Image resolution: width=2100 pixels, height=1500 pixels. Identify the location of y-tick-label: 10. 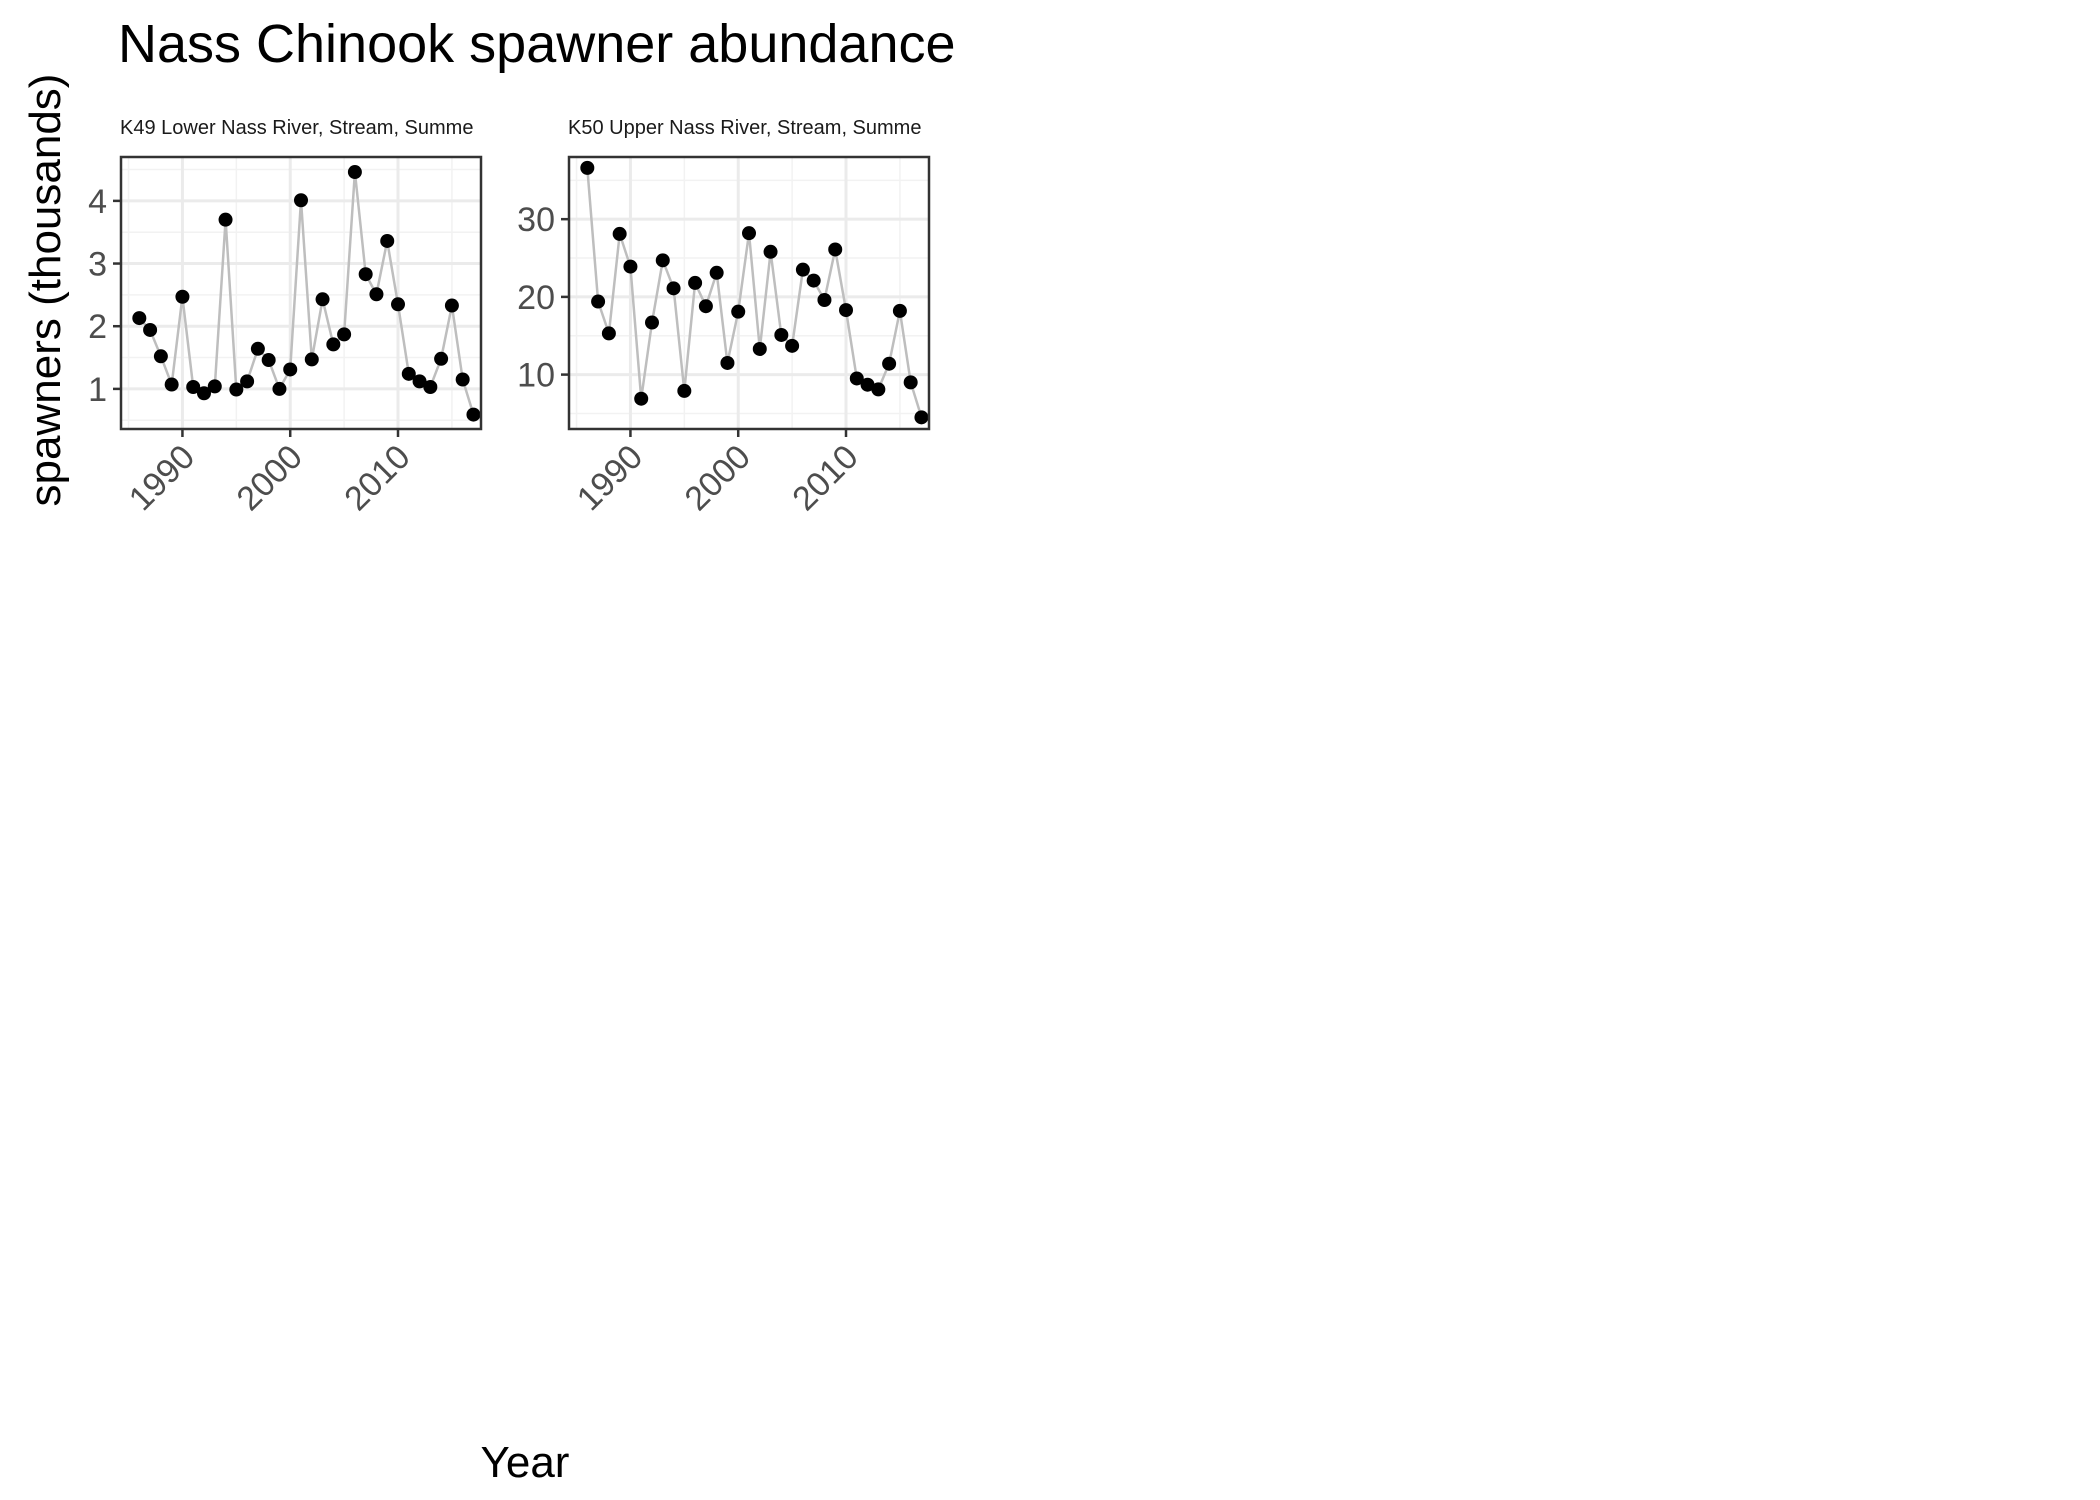
(536, 376).